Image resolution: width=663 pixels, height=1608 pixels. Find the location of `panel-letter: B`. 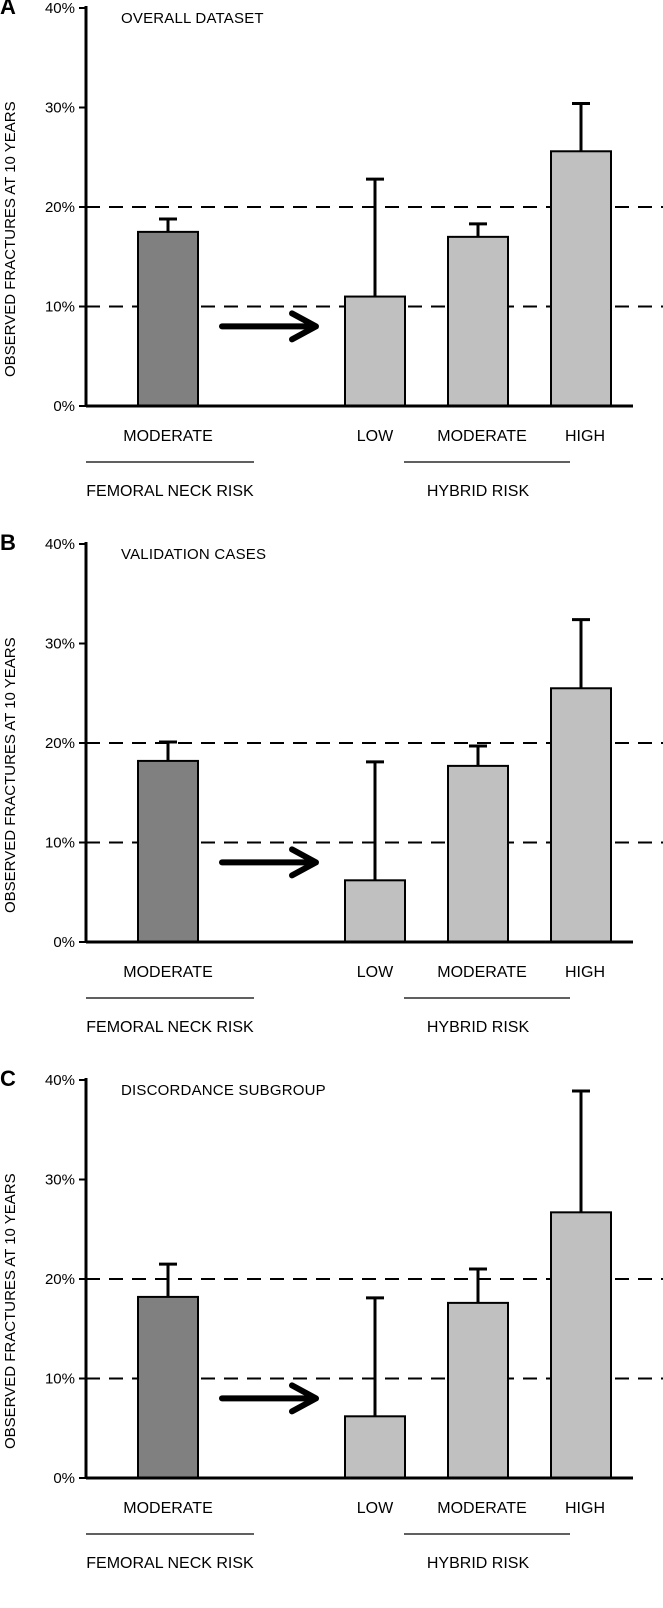

panel-letter: B is located at coordinates (8, 542).